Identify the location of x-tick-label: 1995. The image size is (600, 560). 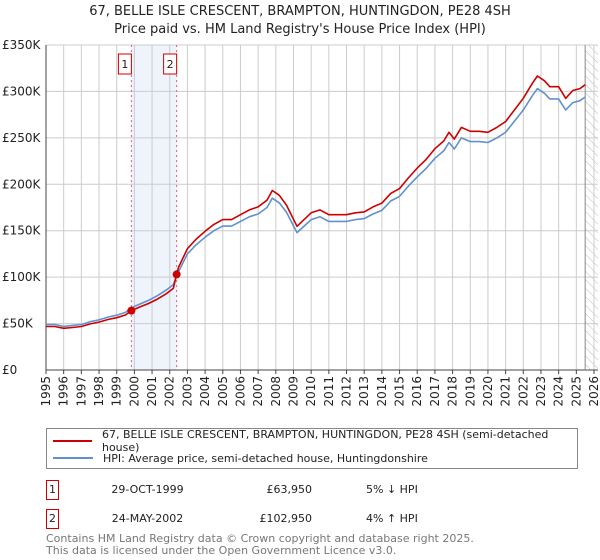
(46, 391).